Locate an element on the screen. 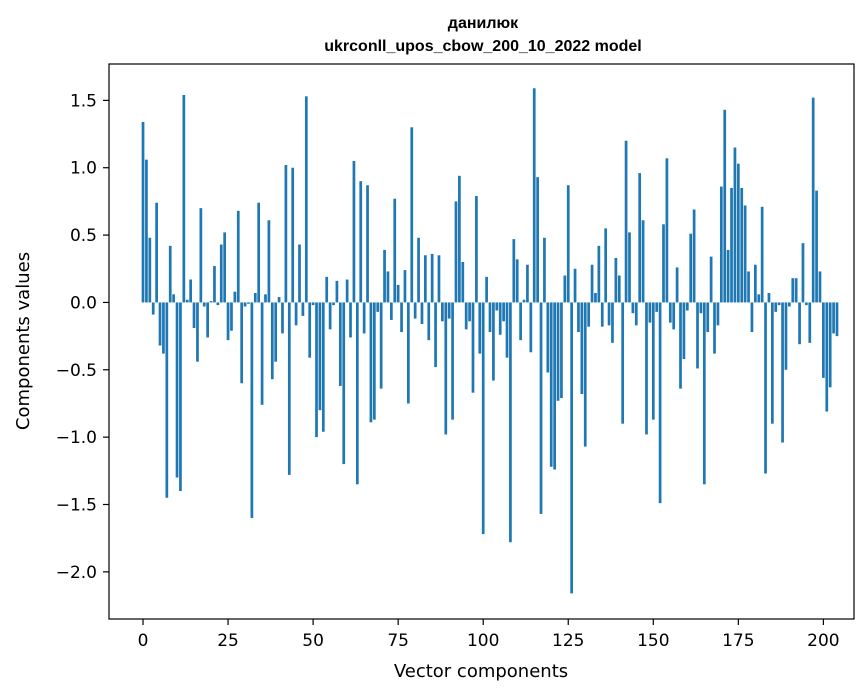 The width and height of the screenshot is (867, 696). y-tick-label-1: −1.5 is located at coordinates (76, 505).